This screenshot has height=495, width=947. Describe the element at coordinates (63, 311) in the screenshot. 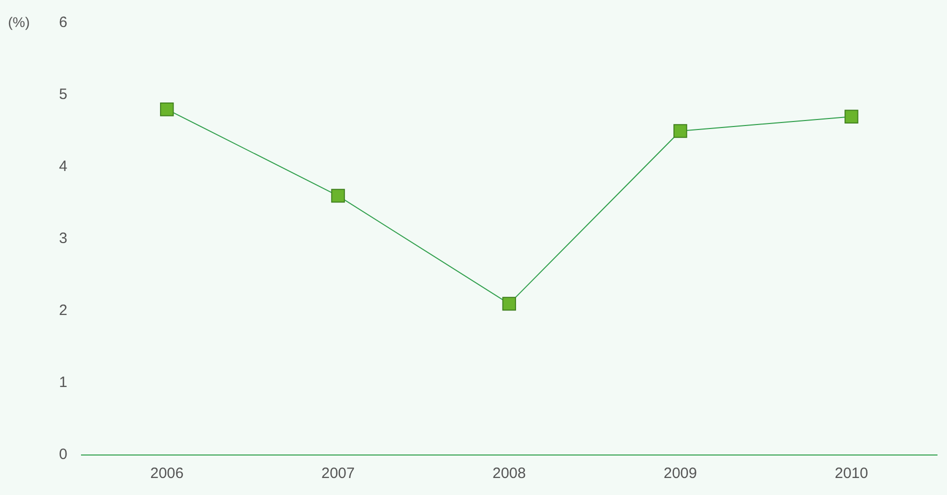

I see `y-tick-label: 2` at that location.